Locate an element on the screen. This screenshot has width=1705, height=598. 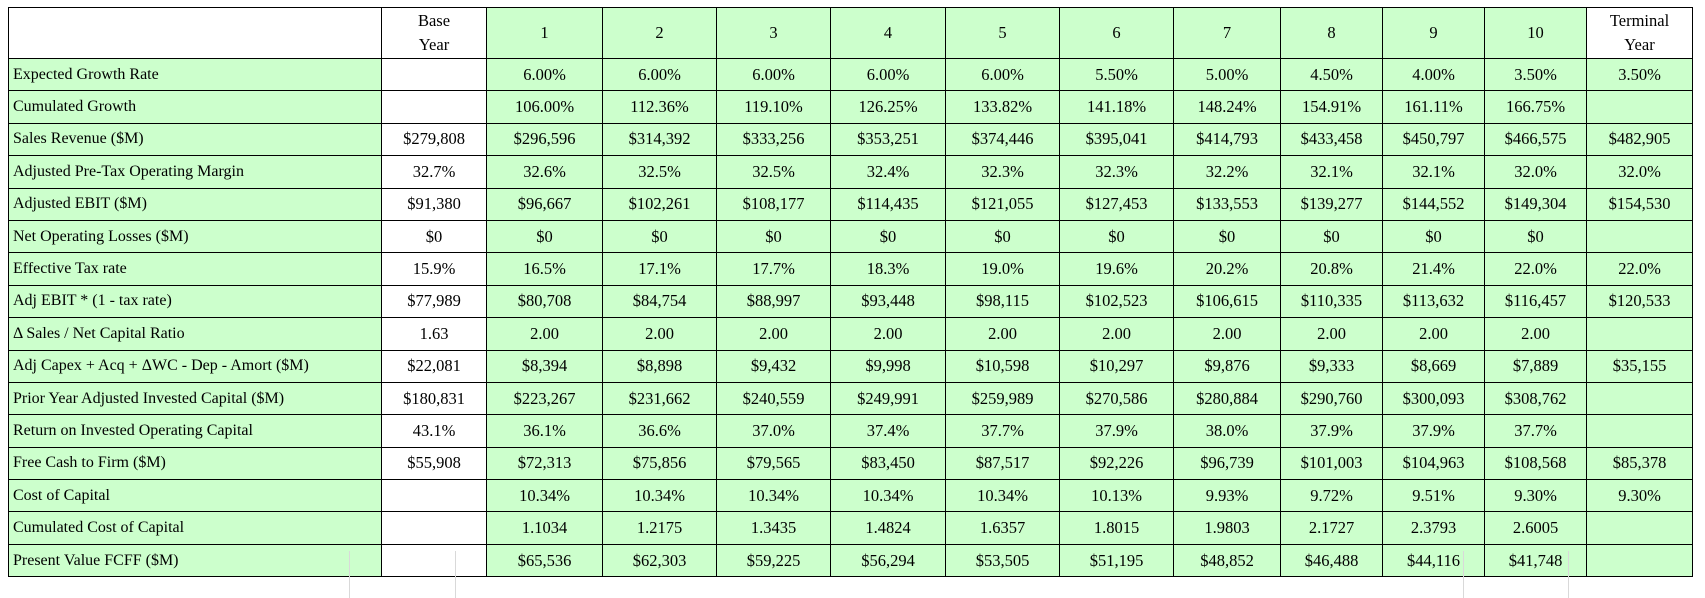
year-4-cell: 10.34% is located at coordinates (888, 496).